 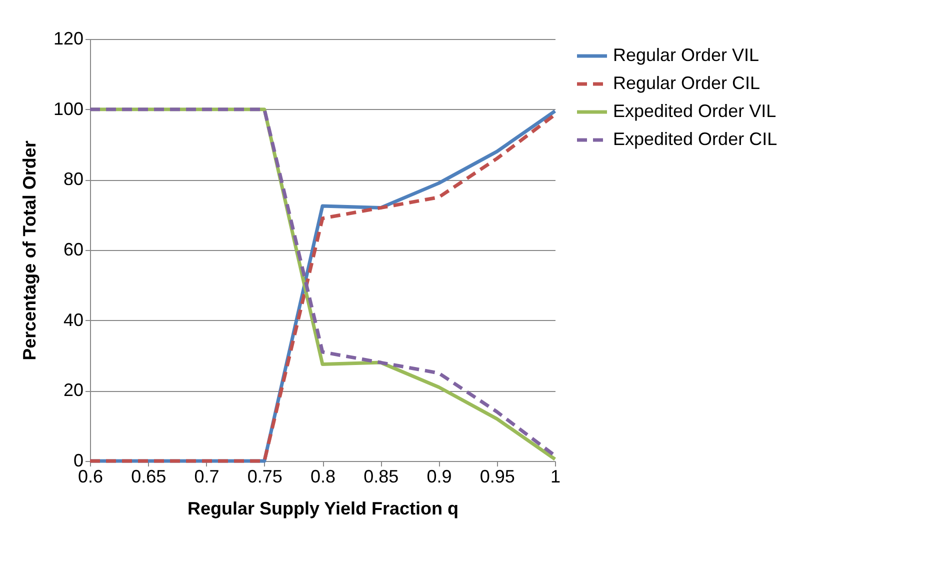 I want to click on legend-label: Regular Order VIL, so click(x=686, y=55).